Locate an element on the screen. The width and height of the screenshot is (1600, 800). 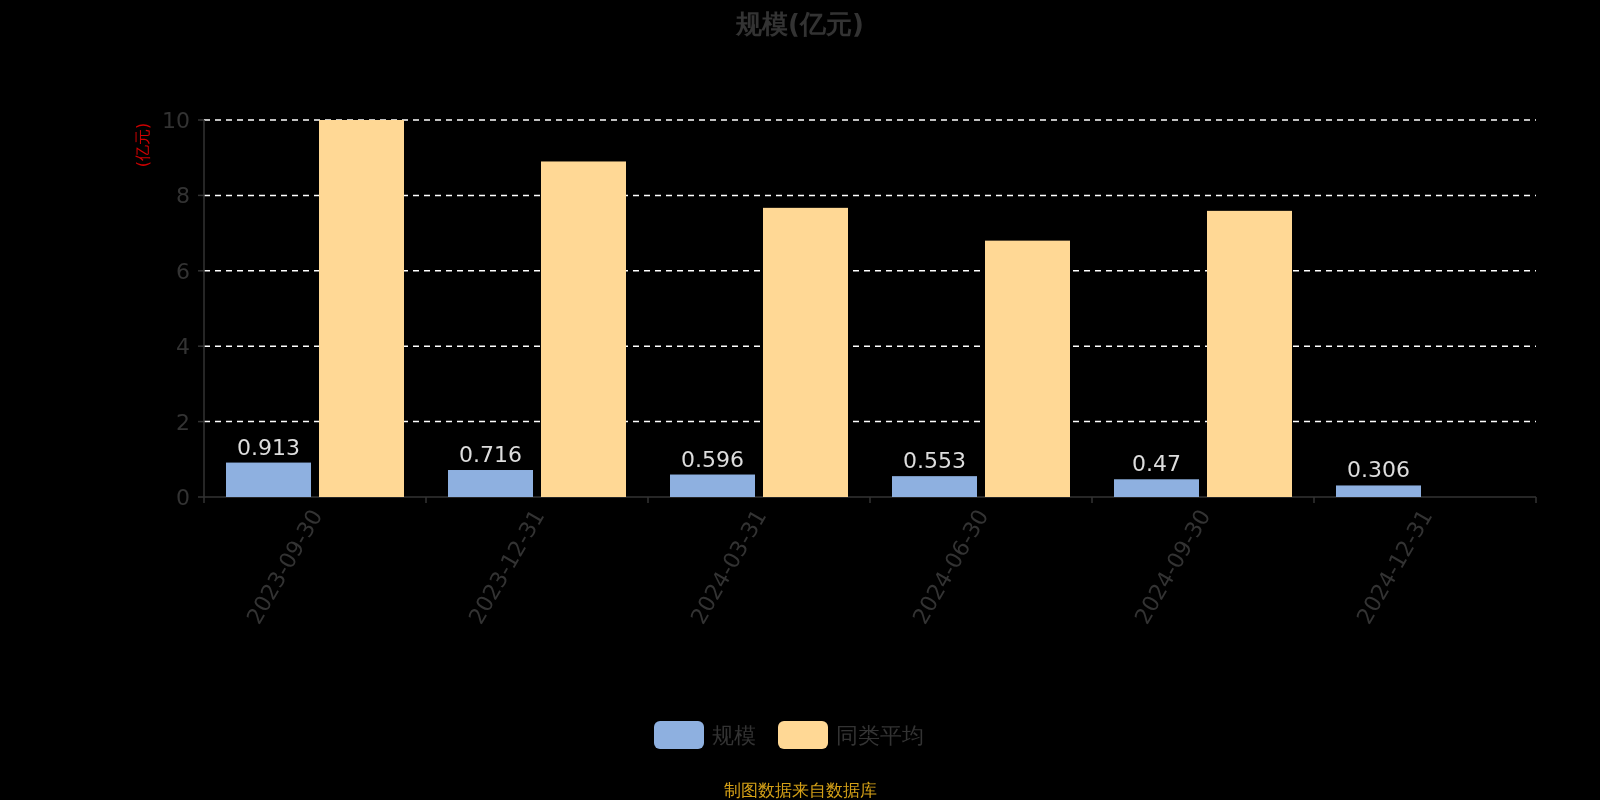
y-axis-title: (亿元) is located at coordinates (142, 145).